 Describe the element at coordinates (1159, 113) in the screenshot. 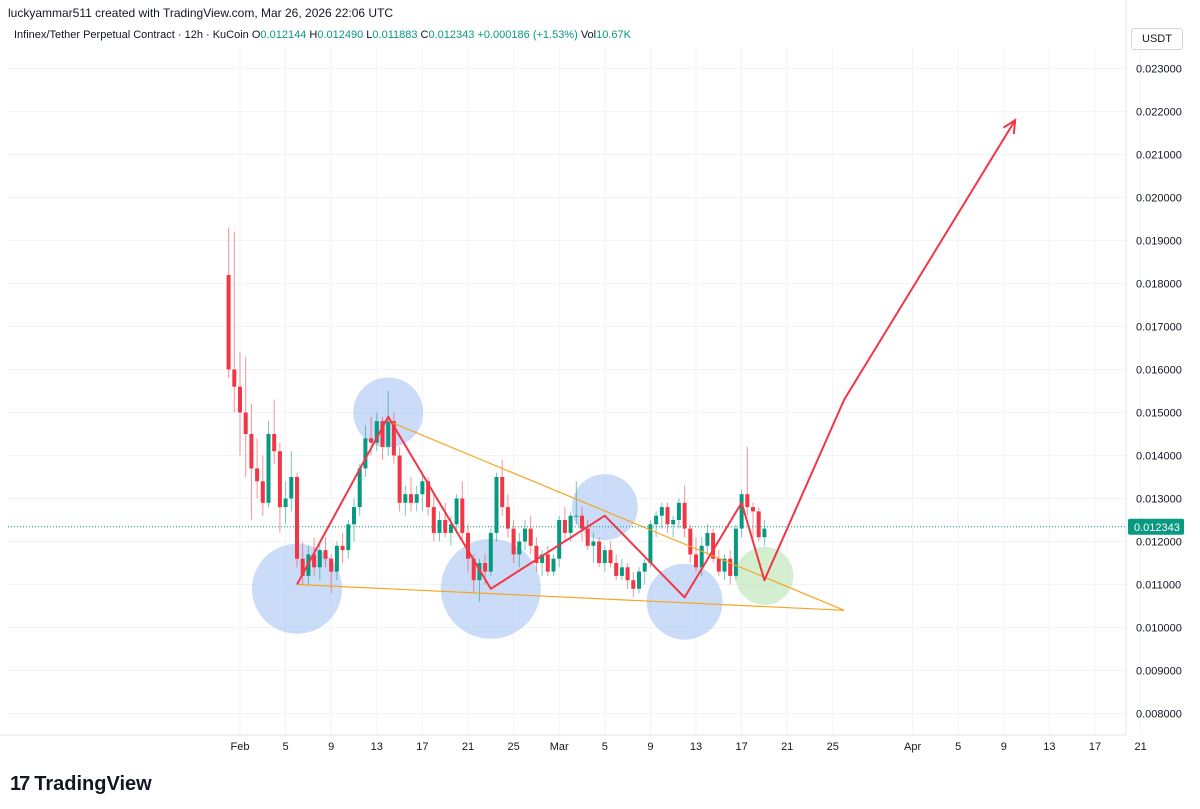

I see `y-tick-label: 0.022000` at that location.